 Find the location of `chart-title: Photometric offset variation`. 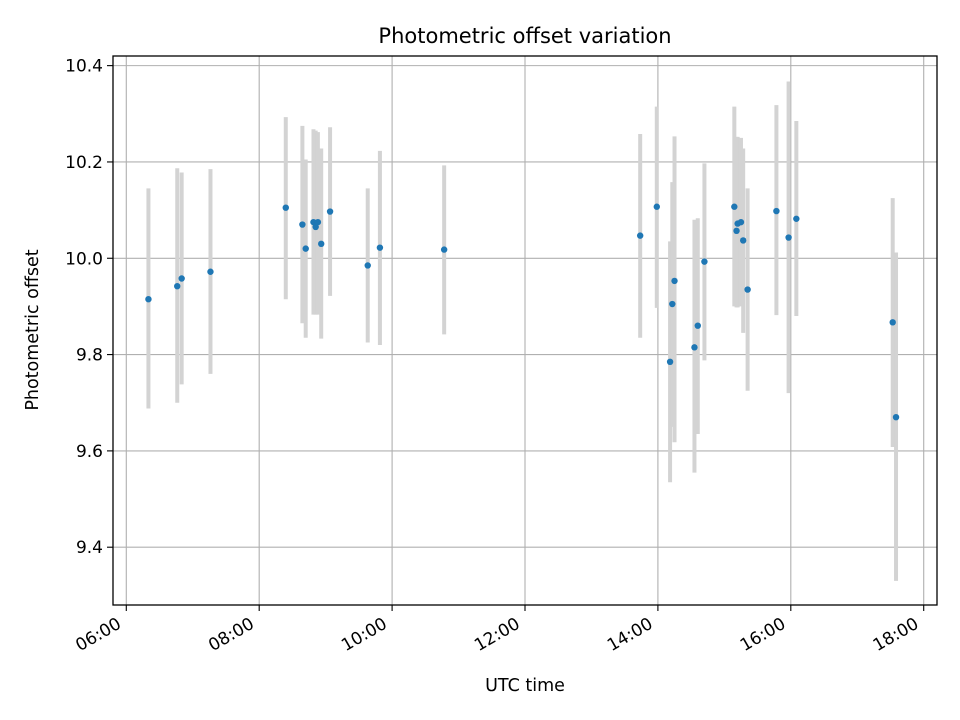

chart-title: Photometric offset variation is located at coordinates (524, 36).